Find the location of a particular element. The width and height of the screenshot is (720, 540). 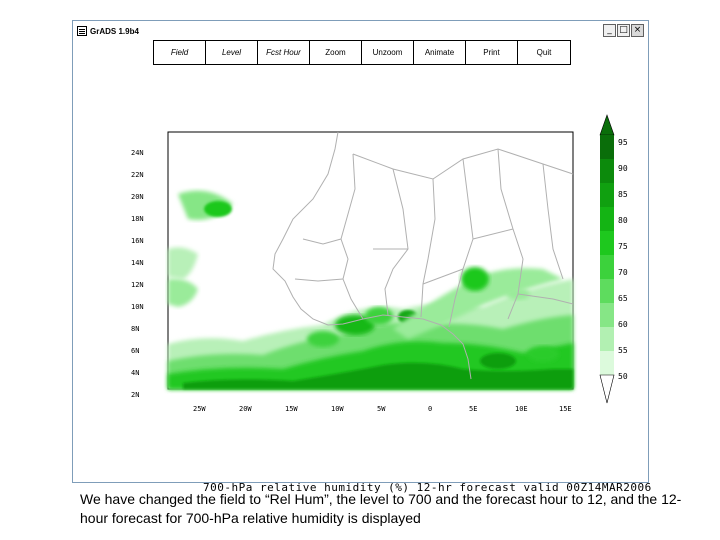

lon-label: 5W is located at coordinates (381, 409).